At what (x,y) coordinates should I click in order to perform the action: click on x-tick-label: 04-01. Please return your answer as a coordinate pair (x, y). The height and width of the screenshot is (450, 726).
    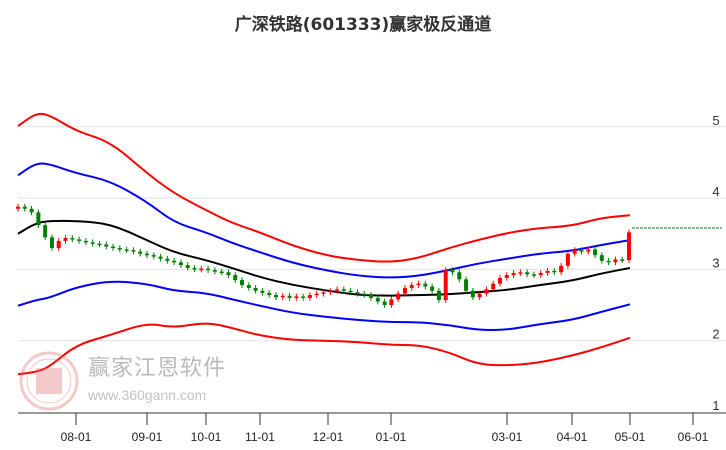
    Looking at the image, I should click on (572, 437).